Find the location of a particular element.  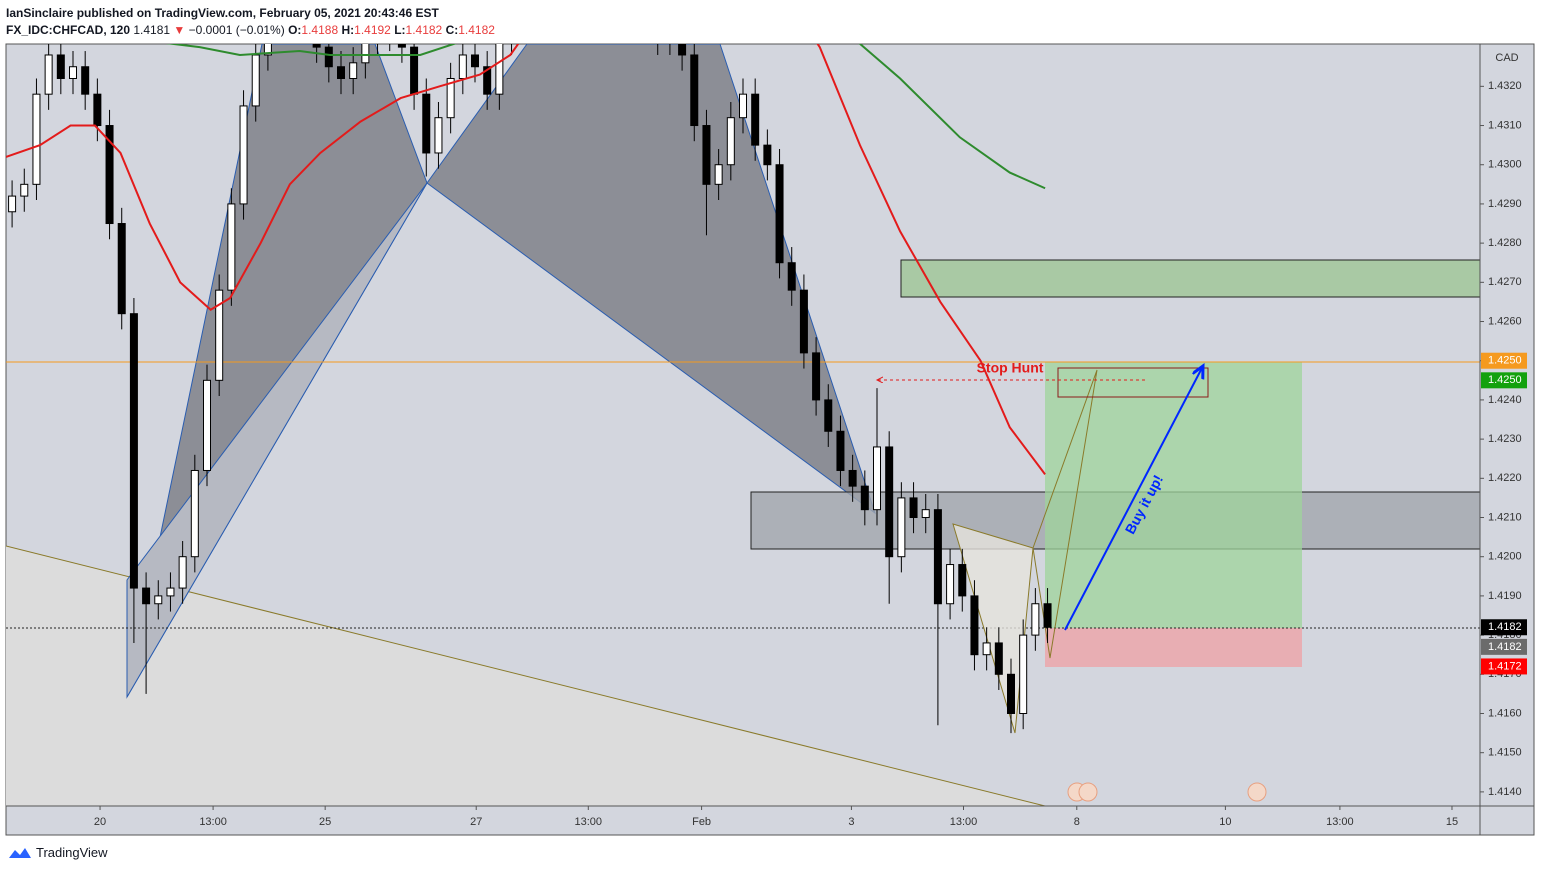

event-icon is located at coordinates (1257, 792).